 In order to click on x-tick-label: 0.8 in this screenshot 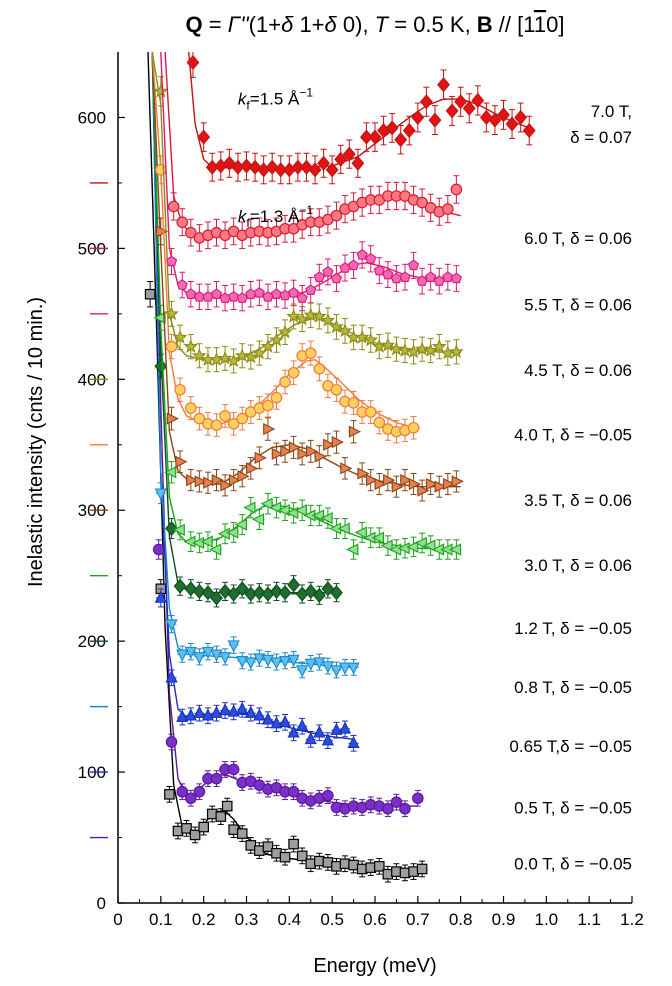, I will do `click(461, 919)`.